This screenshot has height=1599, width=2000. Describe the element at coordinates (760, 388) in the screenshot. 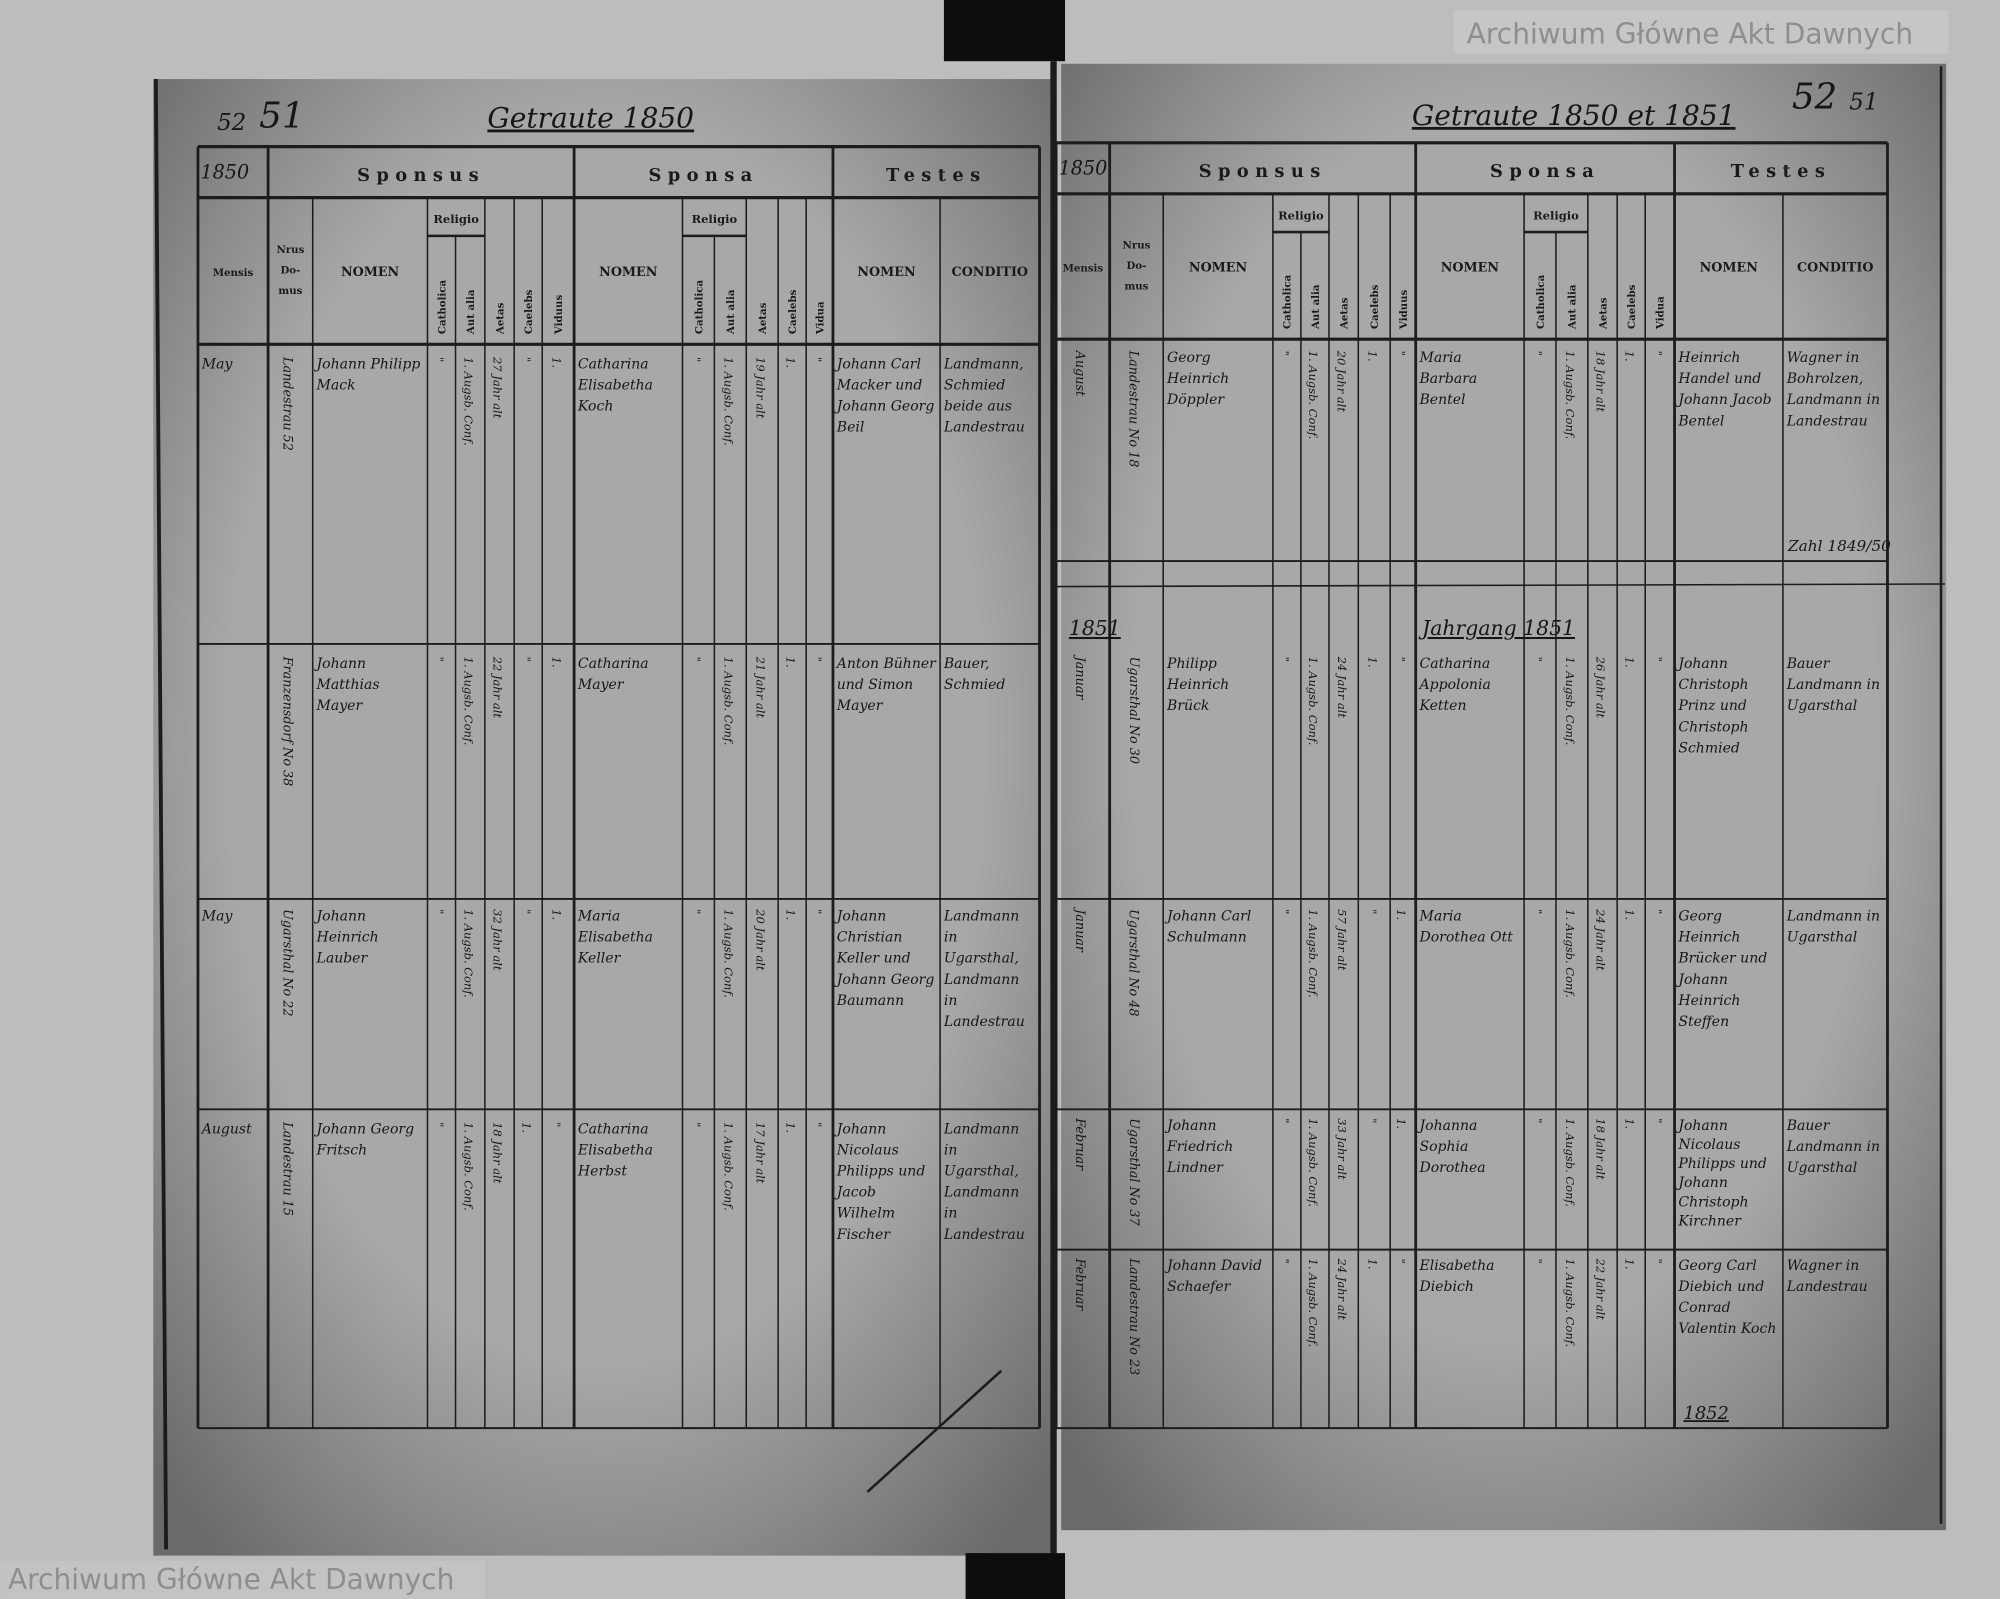

I see `entry-a-aetas: 19 Jahr alt` at that location.